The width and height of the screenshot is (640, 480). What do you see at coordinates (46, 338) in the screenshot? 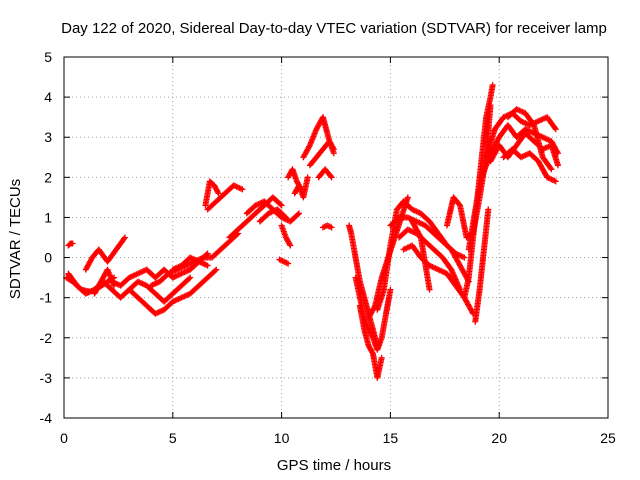
I see `y-tick-label: -2` at bounding box center [46, 338].